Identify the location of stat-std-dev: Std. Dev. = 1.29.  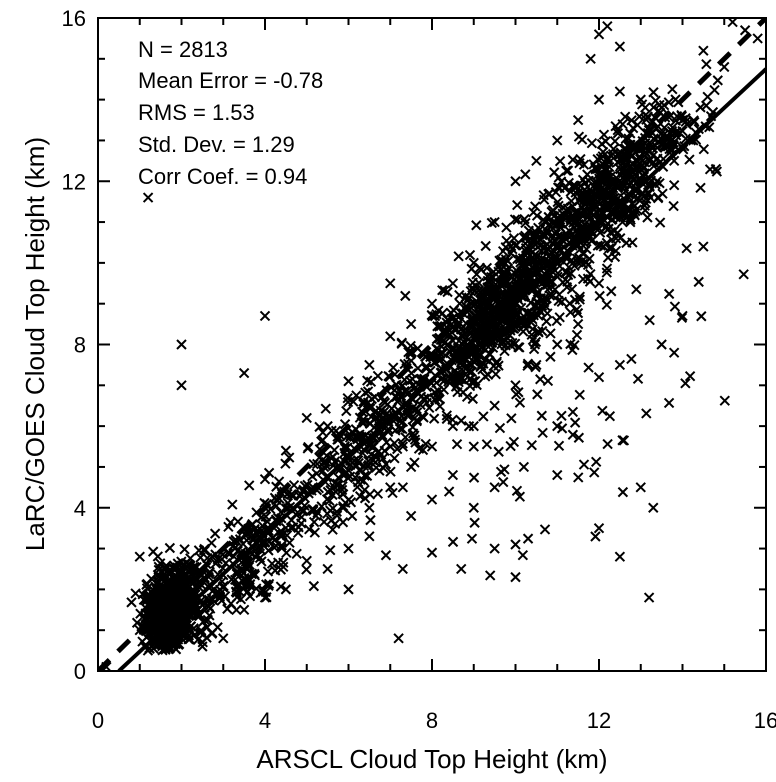
(216, 144).